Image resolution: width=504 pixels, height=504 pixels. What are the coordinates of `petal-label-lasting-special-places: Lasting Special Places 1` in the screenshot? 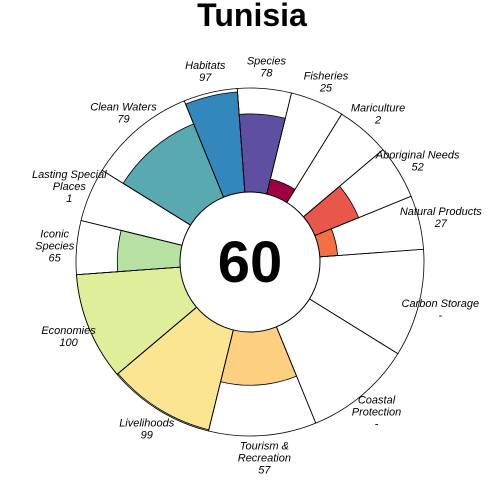 It's located at (69, 187).